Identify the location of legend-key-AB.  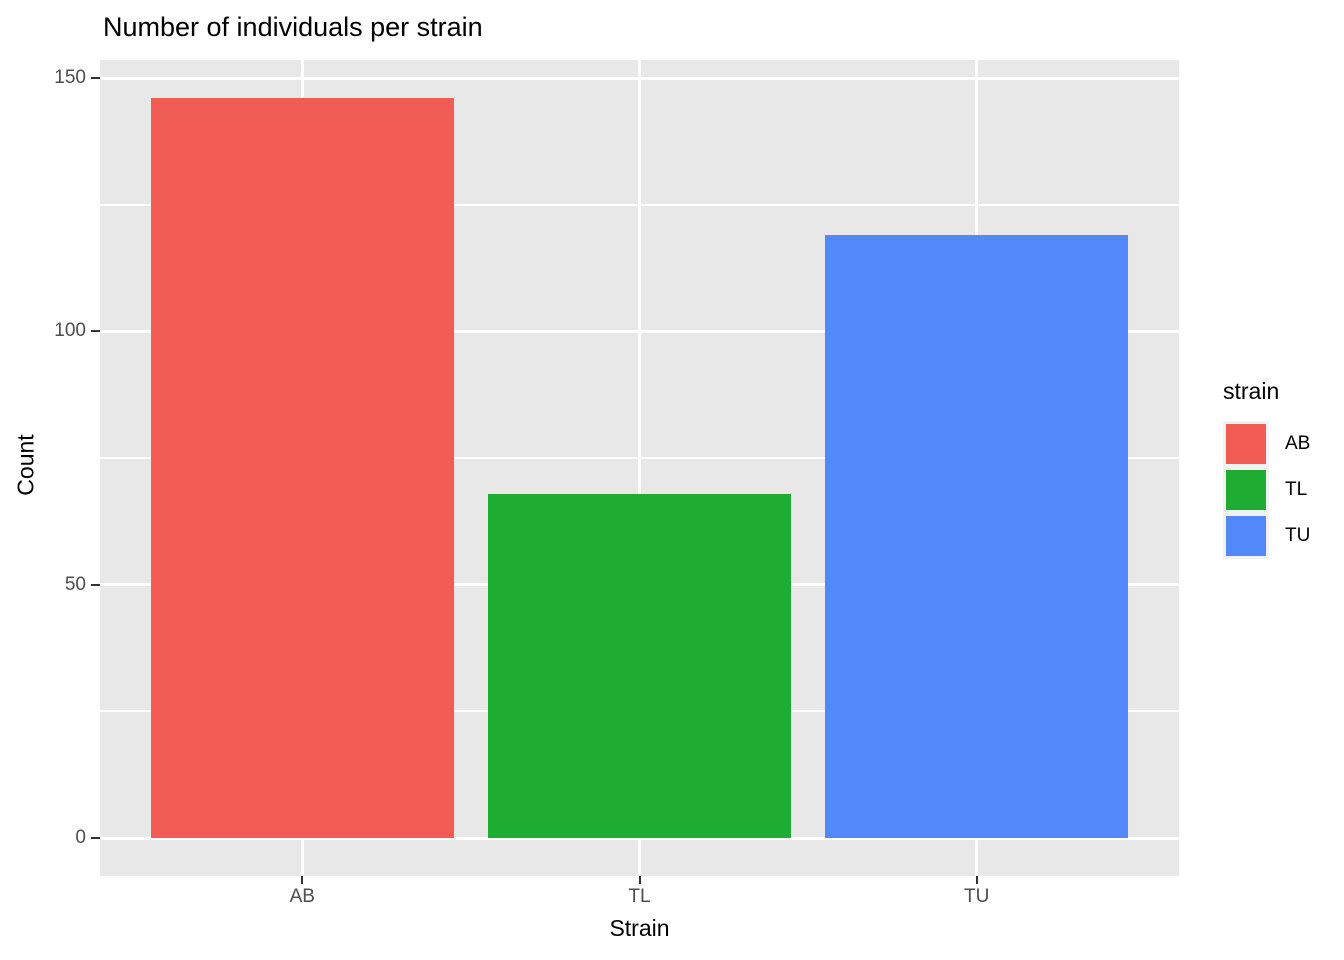
(1246, 444).